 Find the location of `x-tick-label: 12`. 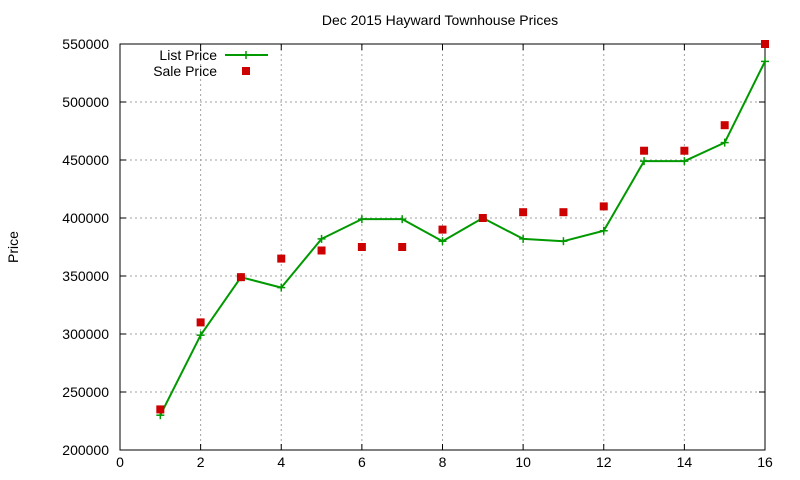

x-tick-label: 12 is located at coordinates (604, 462).